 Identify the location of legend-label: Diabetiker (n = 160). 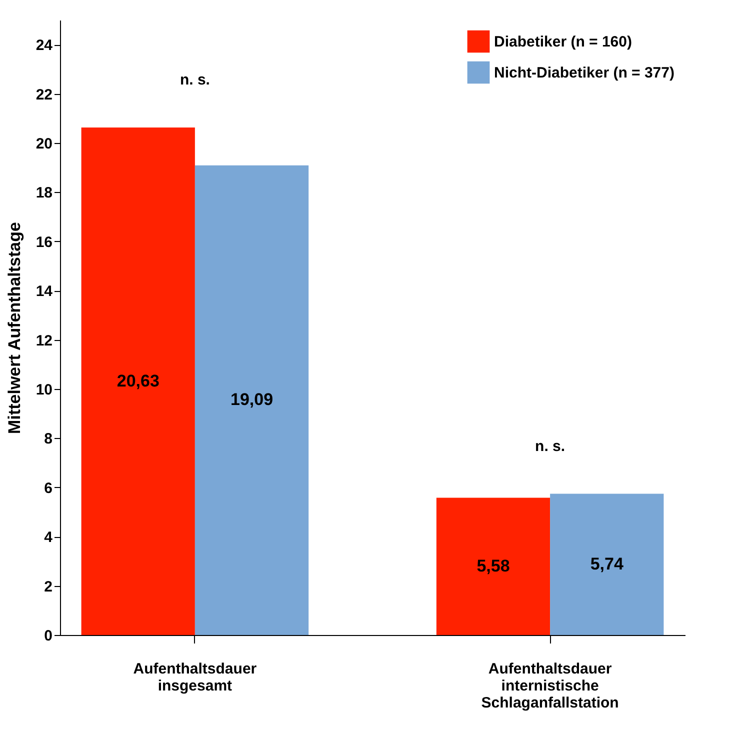
(563, 42).